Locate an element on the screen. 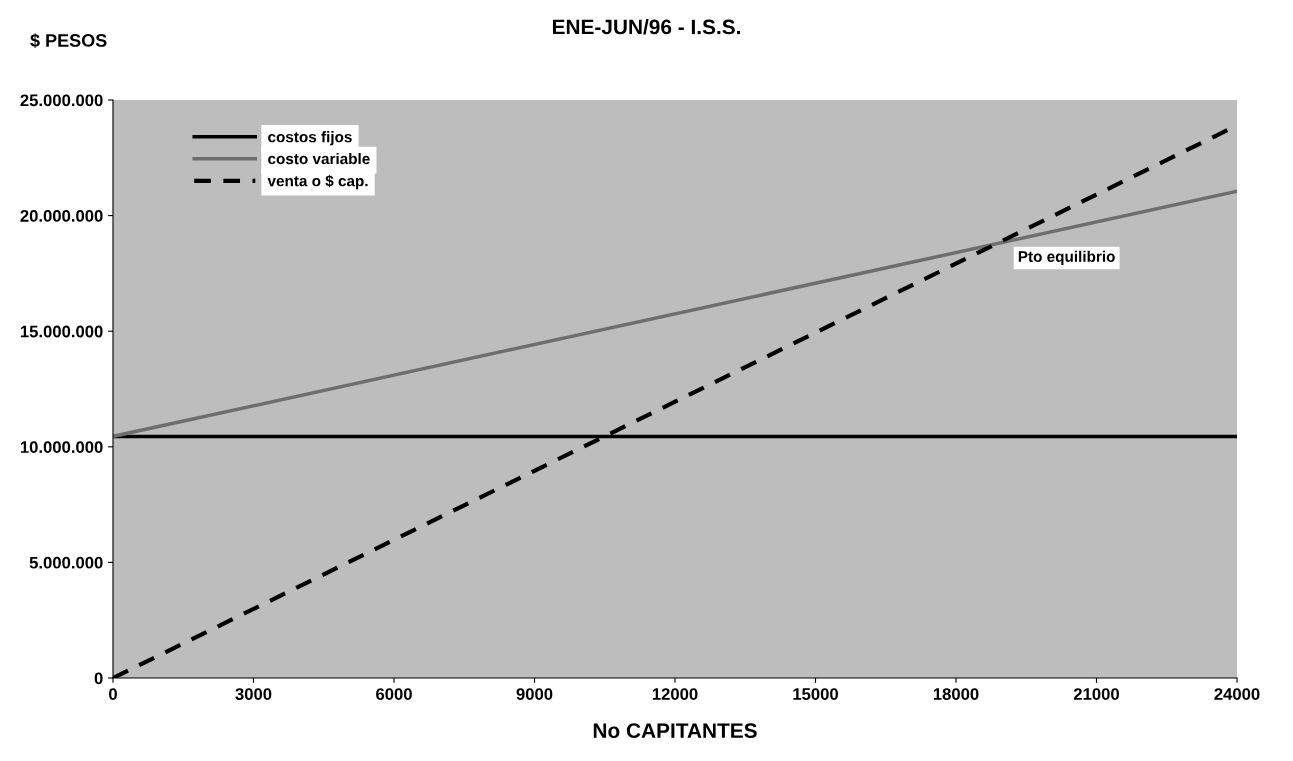  y-axis-title: $ PESOS is located at coordinates (68, 41).